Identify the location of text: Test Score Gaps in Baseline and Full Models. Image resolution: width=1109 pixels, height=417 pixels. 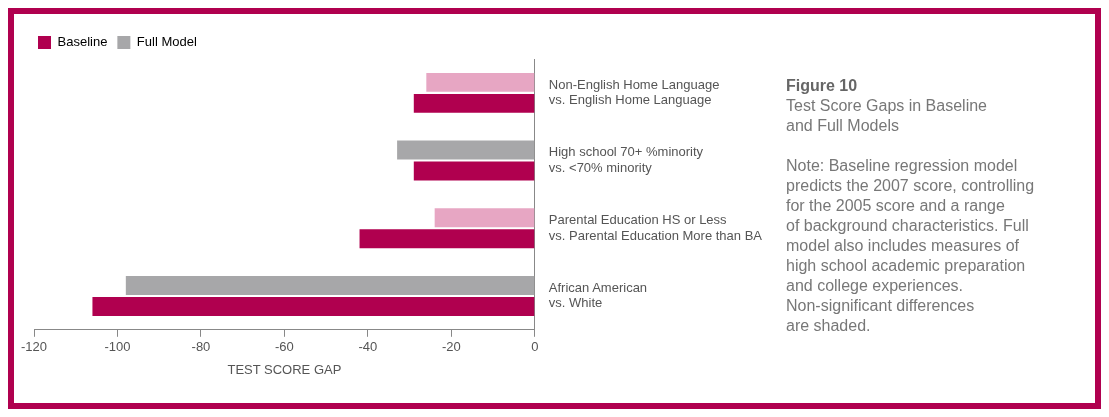
(887, 116).